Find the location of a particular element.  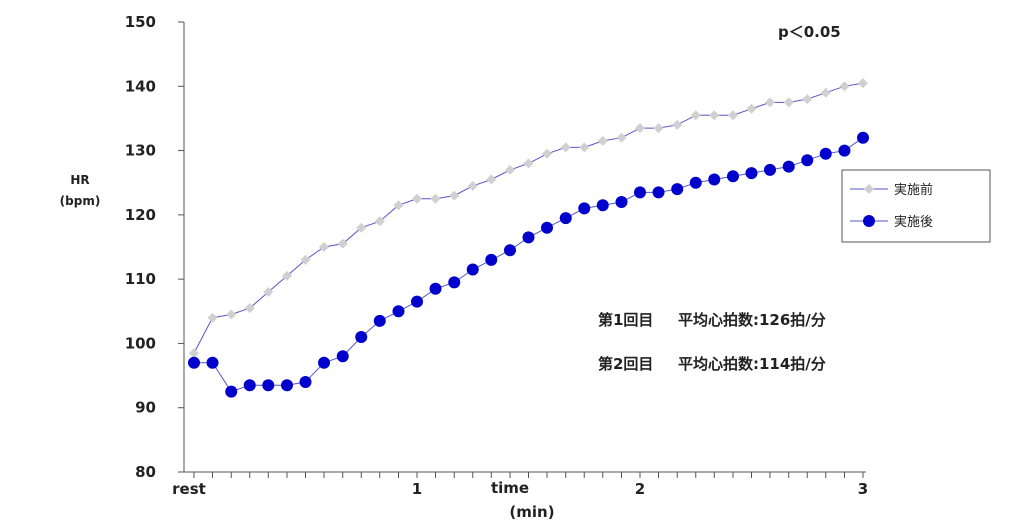

legend-marker-before is located at coordinates (869, 189).